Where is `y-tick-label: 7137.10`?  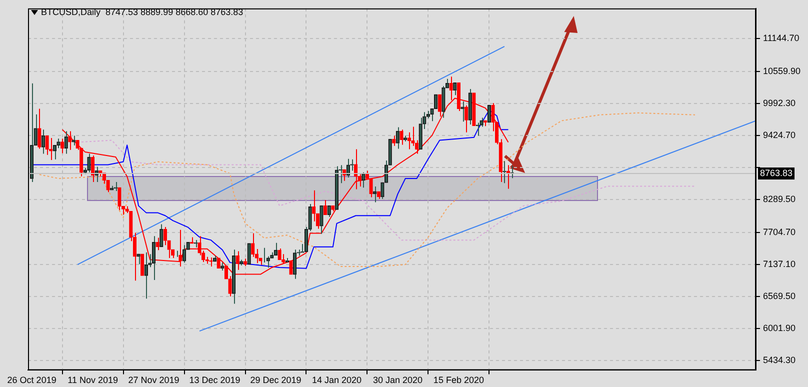 y-tick-label: 7137.10 is located at coordinates (779, 263).